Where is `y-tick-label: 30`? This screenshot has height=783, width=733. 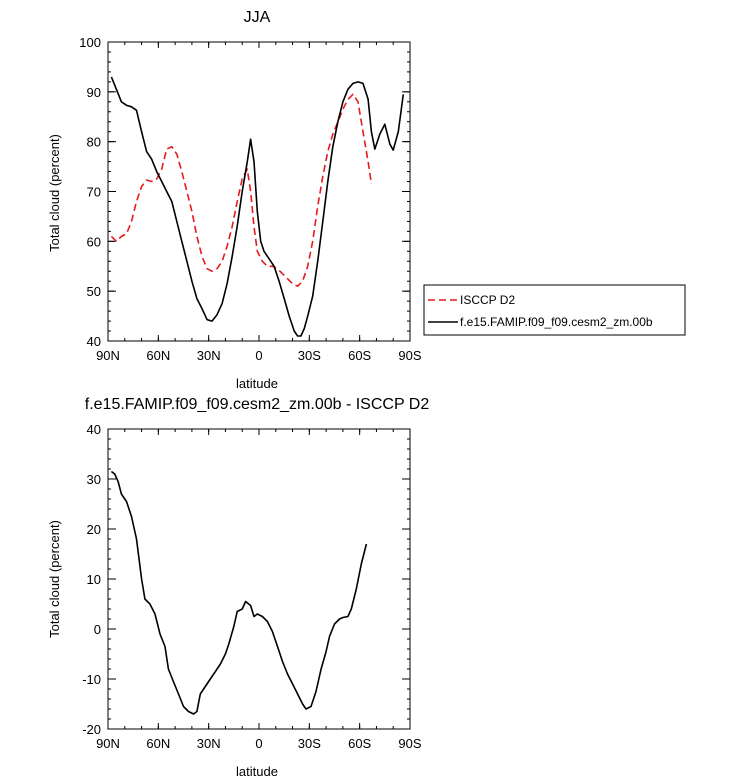 y-tick-label: 30 is located at coordinates (94, 479).